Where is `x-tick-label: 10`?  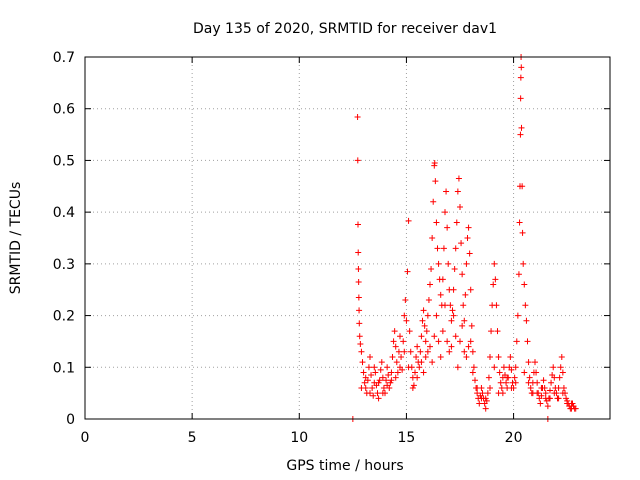
x-tick-label: 10 is located at coordinates (299, 438).